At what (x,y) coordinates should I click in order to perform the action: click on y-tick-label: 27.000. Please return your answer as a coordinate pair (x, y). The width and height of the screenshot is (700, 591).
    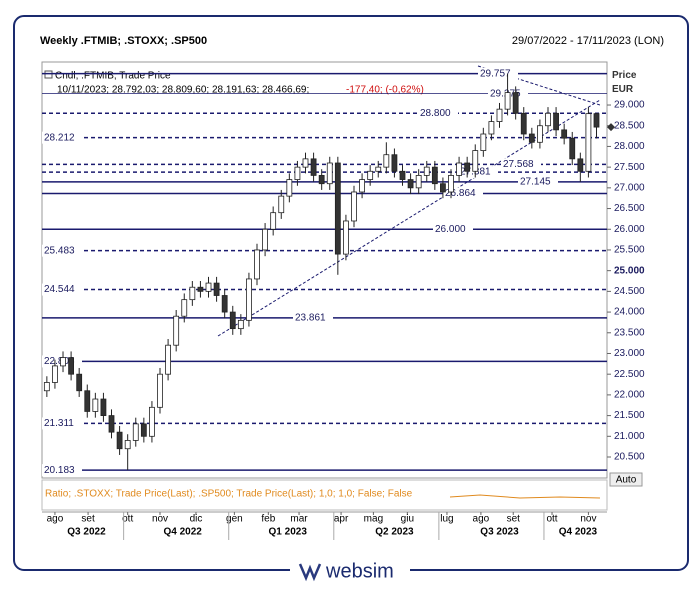
    Looking at the image, I should click on (629, 187).